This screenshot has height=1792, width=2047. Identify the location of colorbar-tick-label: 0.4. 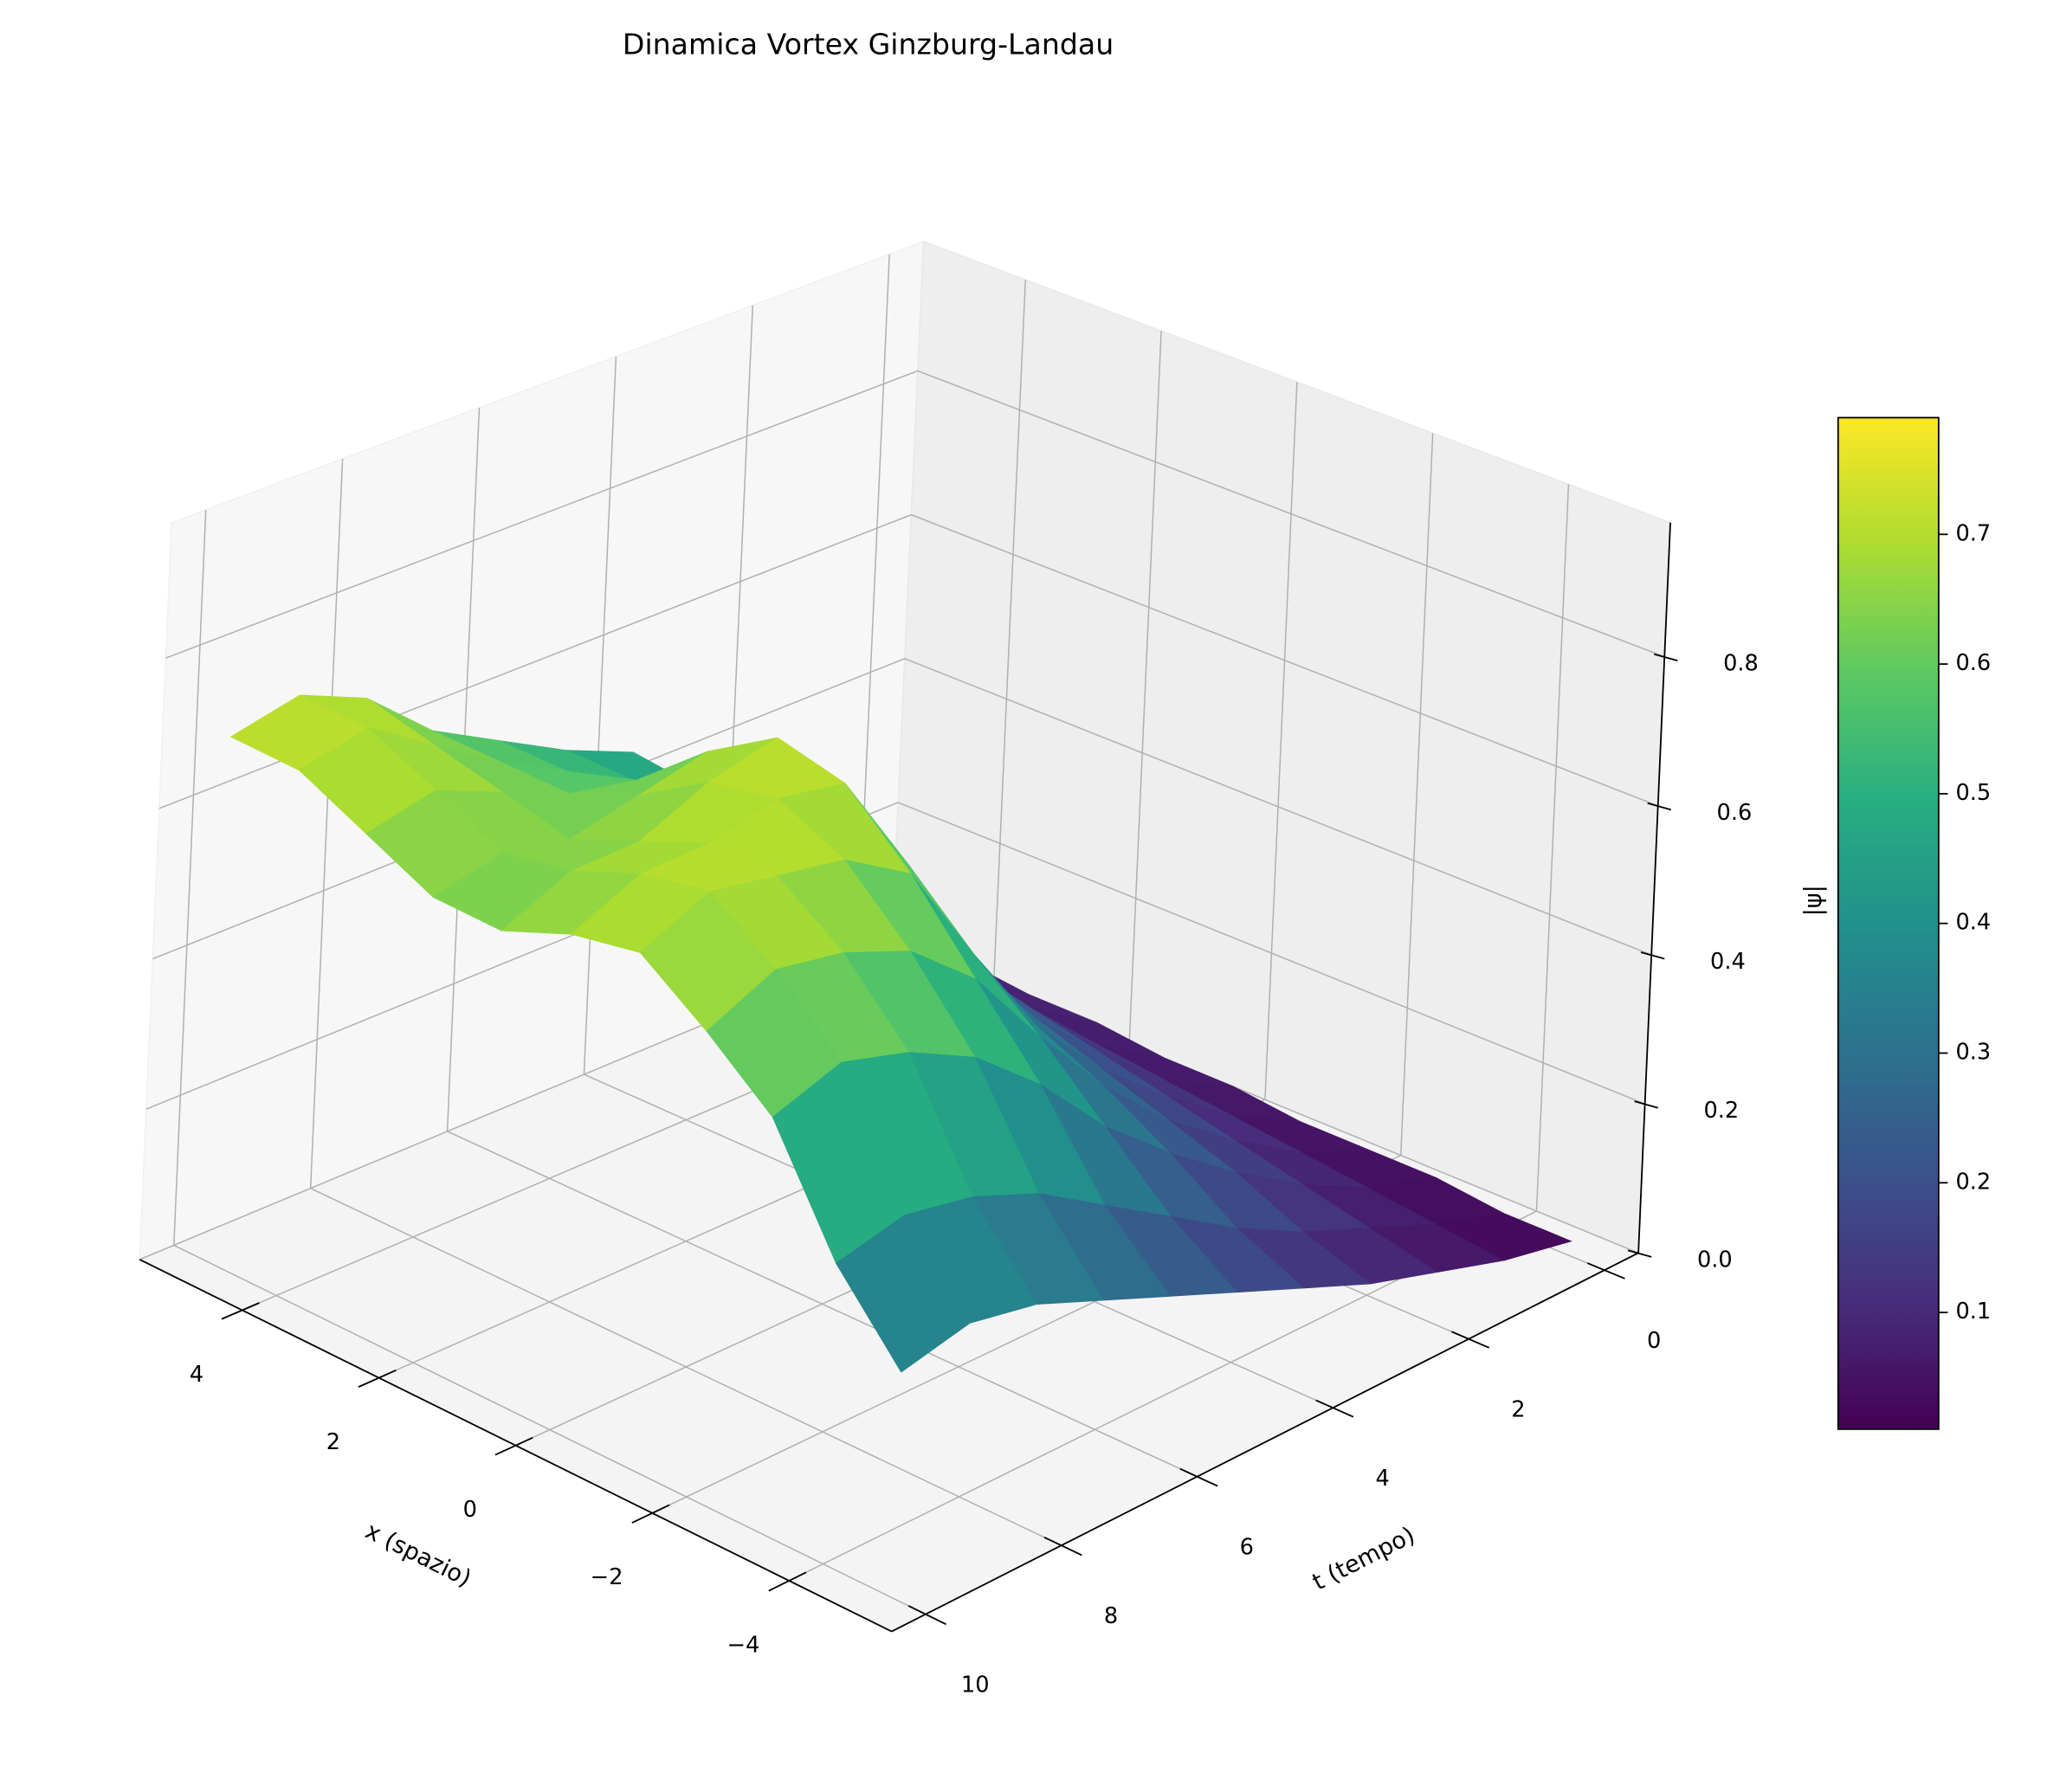
(1973, 923).